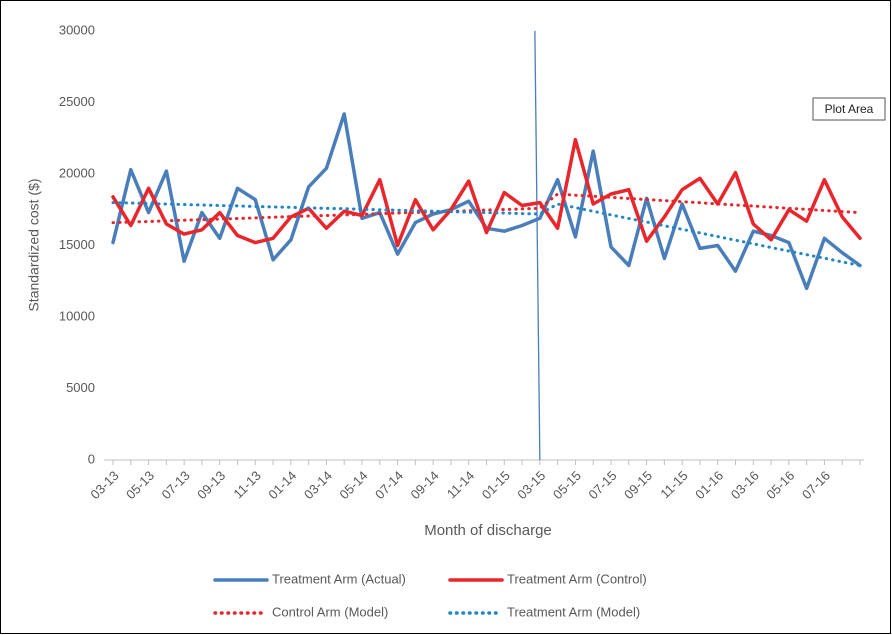 This screenshot has width=892, height=635. What do you see at coordinates (77, 244) in the screenshot?
I see `y-tick-label: 15000` at bounding box center [77, 244].